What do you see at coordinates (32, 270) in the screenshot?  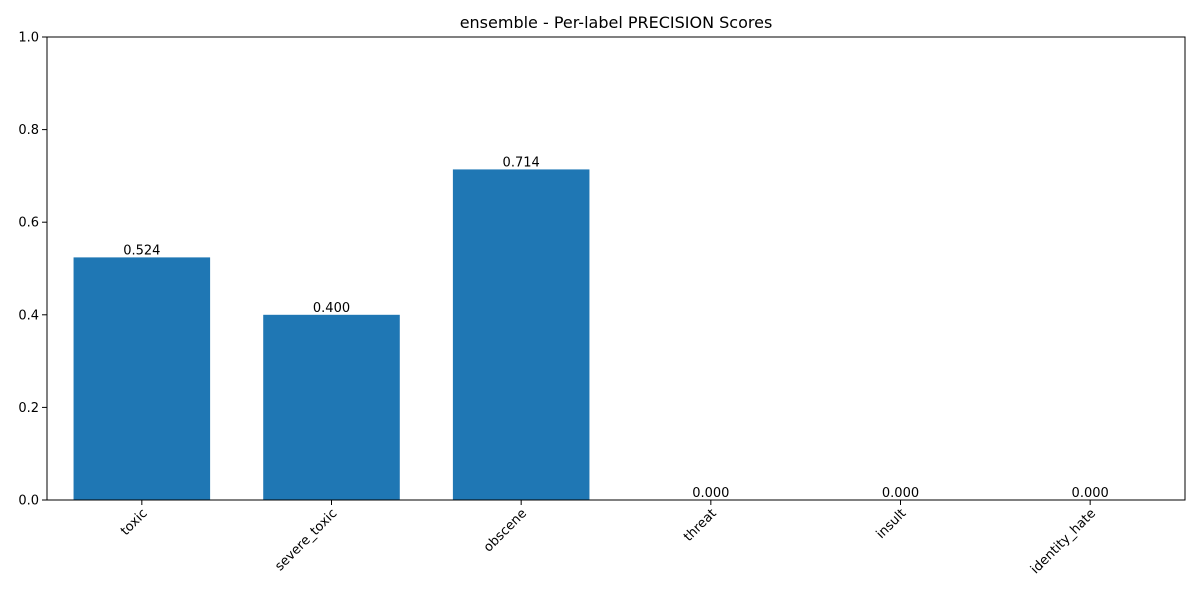 I see `y-axis: 0.0 0.2 0.4 0.6 0.8 1.0` at bounding box center [32, 270].